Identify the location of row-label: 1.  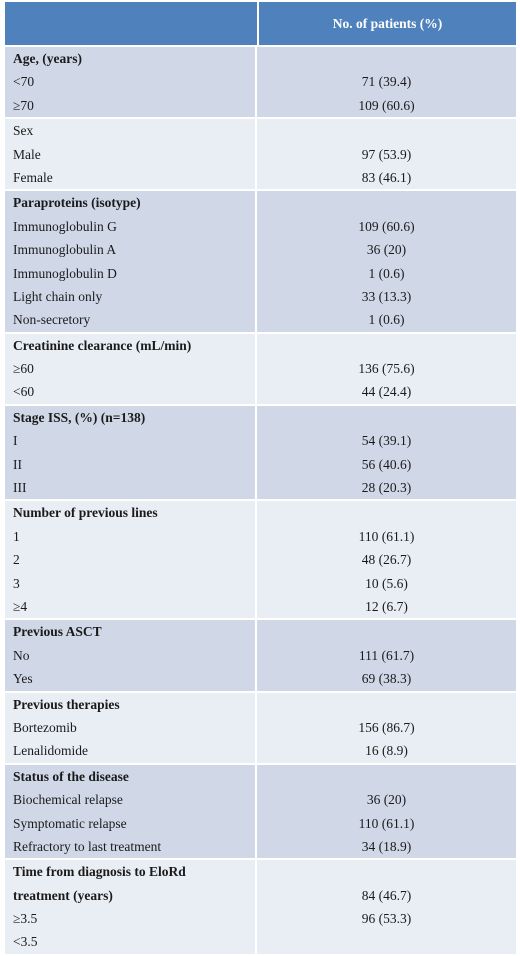
(16, 536).